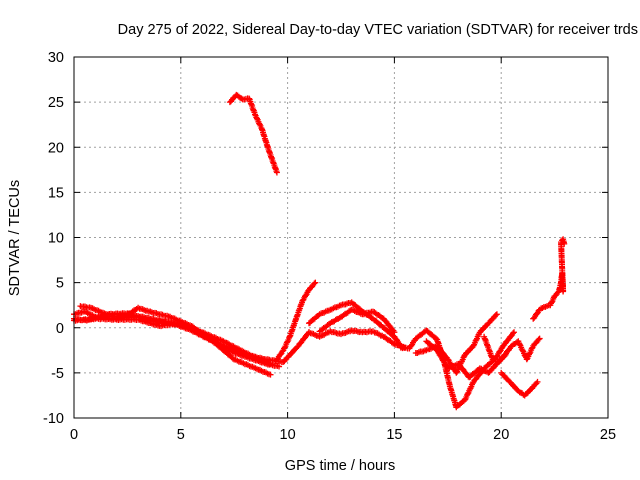  I want to click on x-tick-label: 10, so click(288, 435).